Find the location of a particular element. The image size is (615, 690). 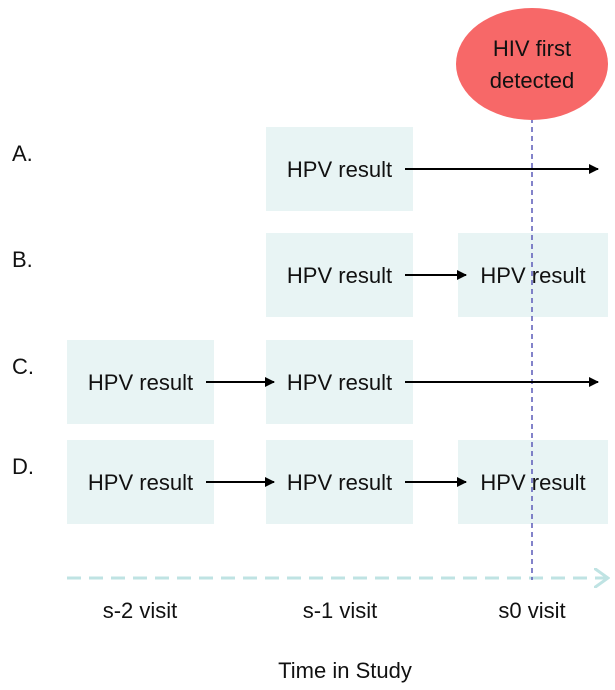

marker-text: detected is located at coordinates (532, 80).